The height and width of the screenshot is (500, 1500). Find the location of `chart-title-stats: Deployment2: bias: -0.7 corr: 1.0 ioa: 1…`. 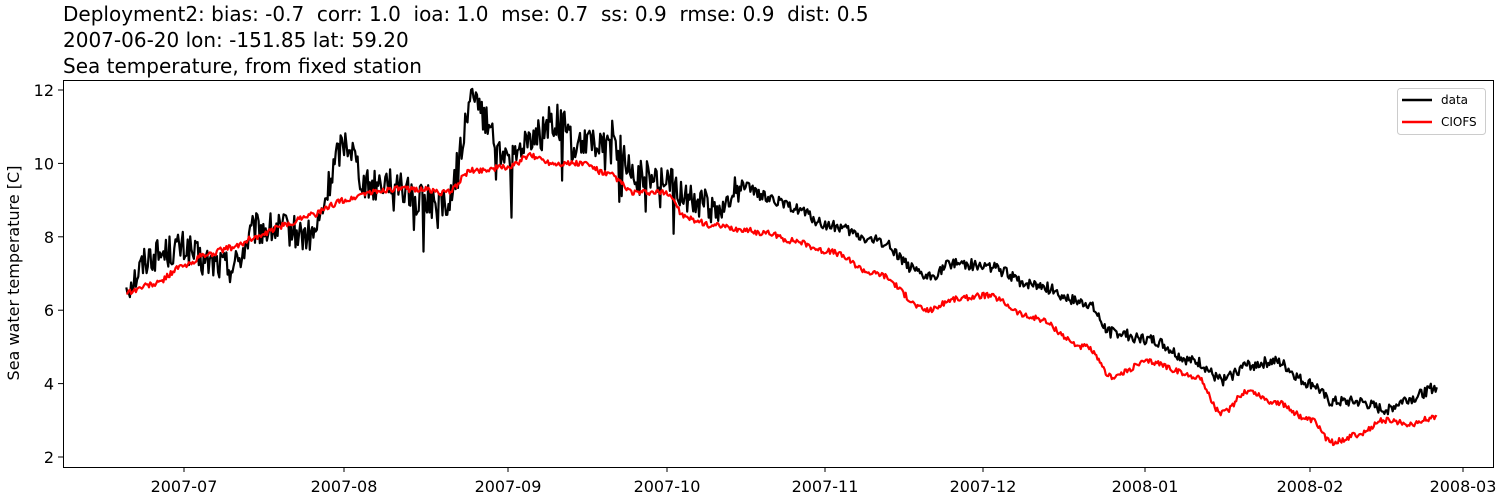

chart-title-stats: Deployment2: bias: -0.7 corr: 1.0 ioa: 1… is located at coordinates (466, 14).